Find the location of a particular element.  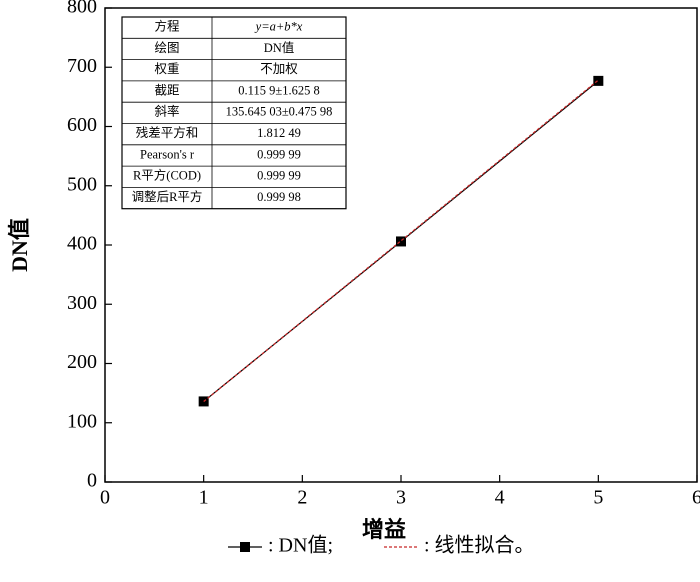

y-tick-label: 600 is located at coordinates (82, 125).